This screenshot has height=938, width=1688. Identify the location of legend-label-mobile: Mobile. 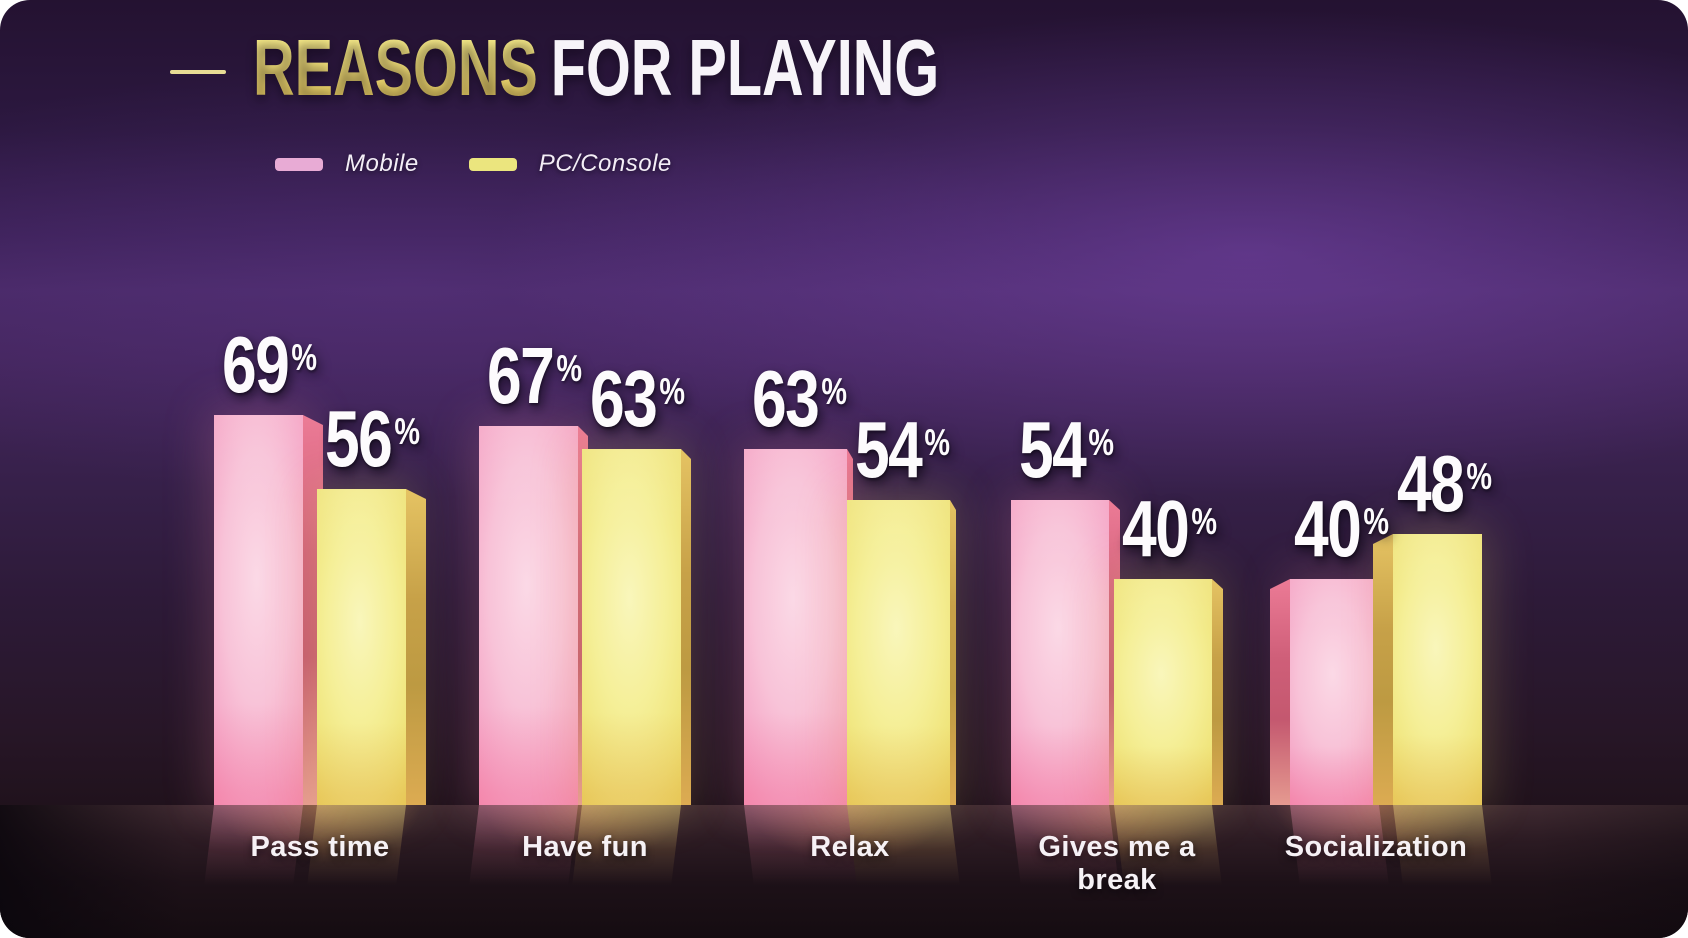
(382, 163).